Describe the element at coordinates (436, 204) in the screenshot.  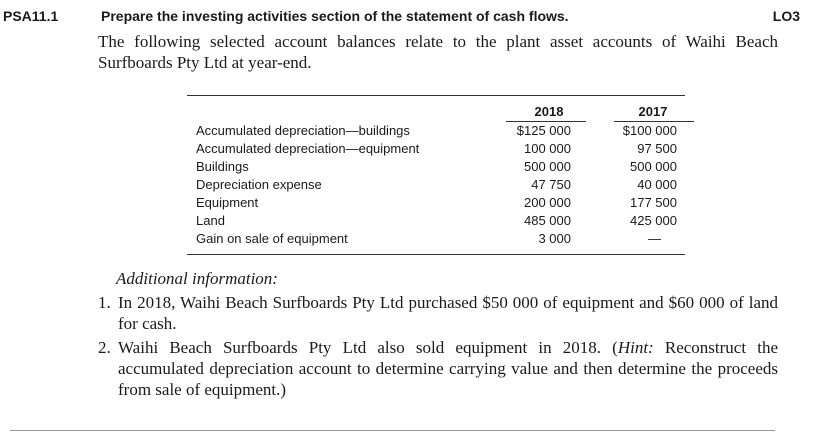
I see `table-row: Equipment 200 000 177 500` at that location.